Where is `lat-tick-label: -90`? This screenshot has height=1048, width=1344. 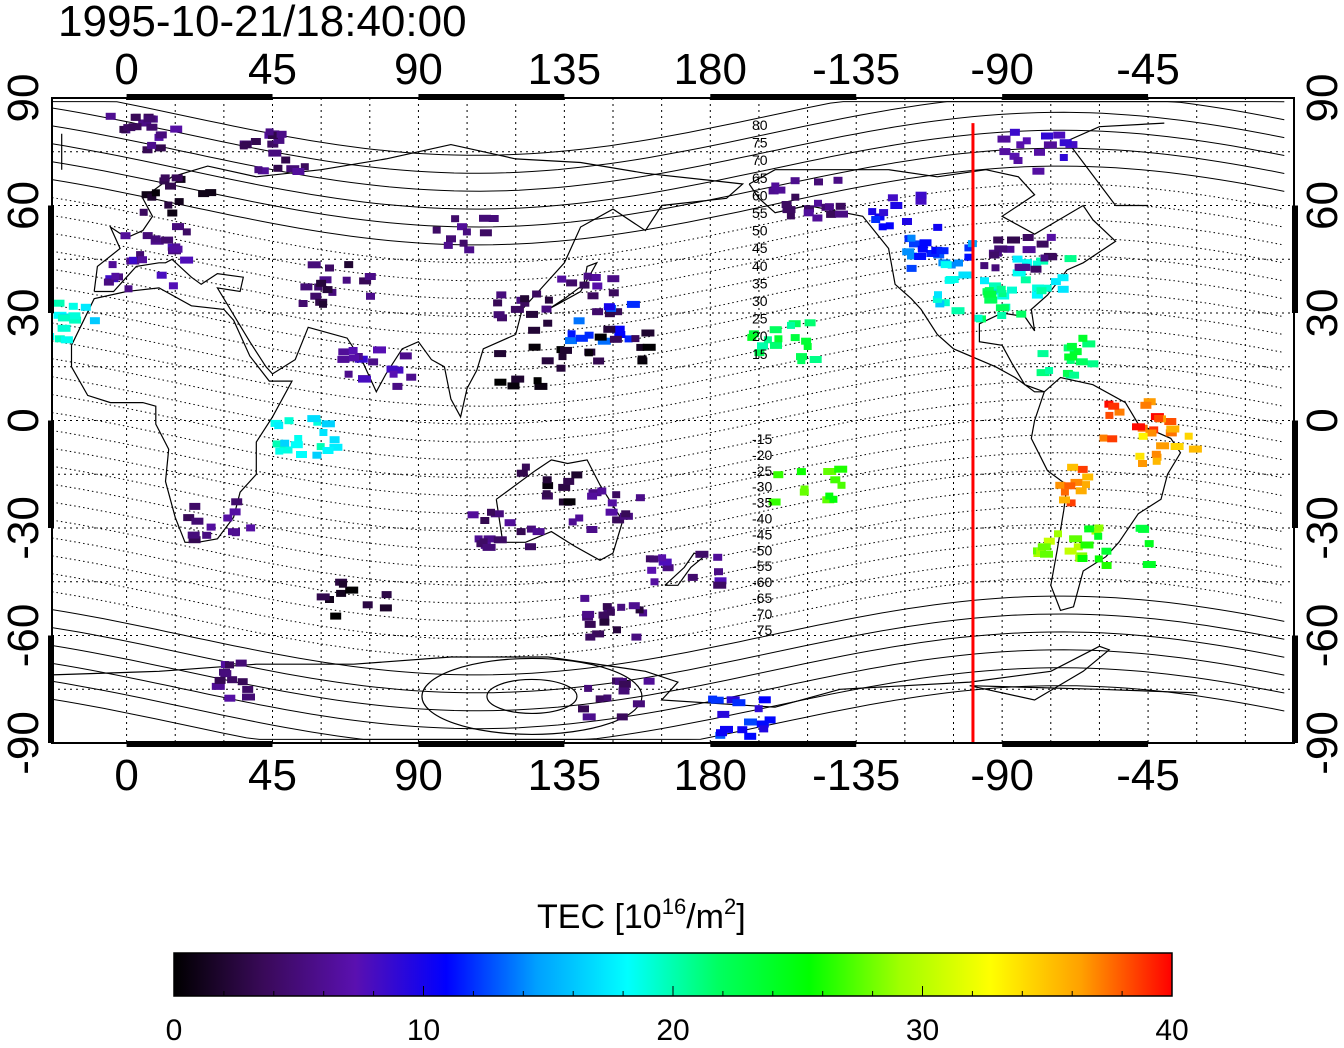 lat-tick-label: -90 is located at coordinates (24, 743).